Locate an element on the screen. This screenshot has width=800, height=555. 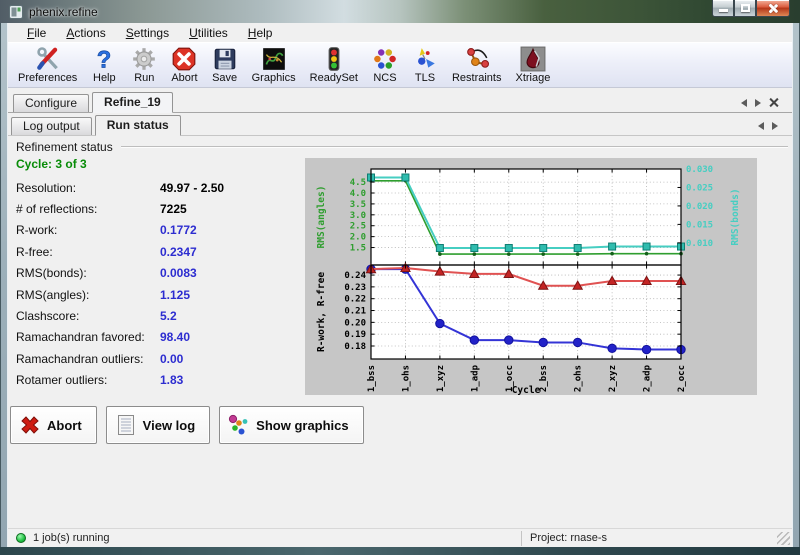
tls-icon is located at coordinates (425, 59).